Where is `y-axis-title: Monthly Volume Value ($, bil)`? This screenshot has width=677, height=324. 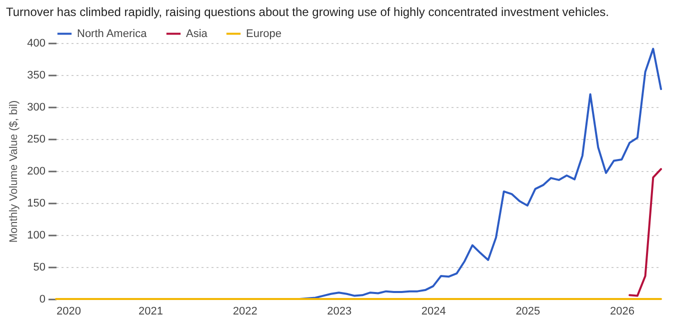 y-axis-title: Monthly Volume Value ($, bil) is located at coordinates (14, 171).